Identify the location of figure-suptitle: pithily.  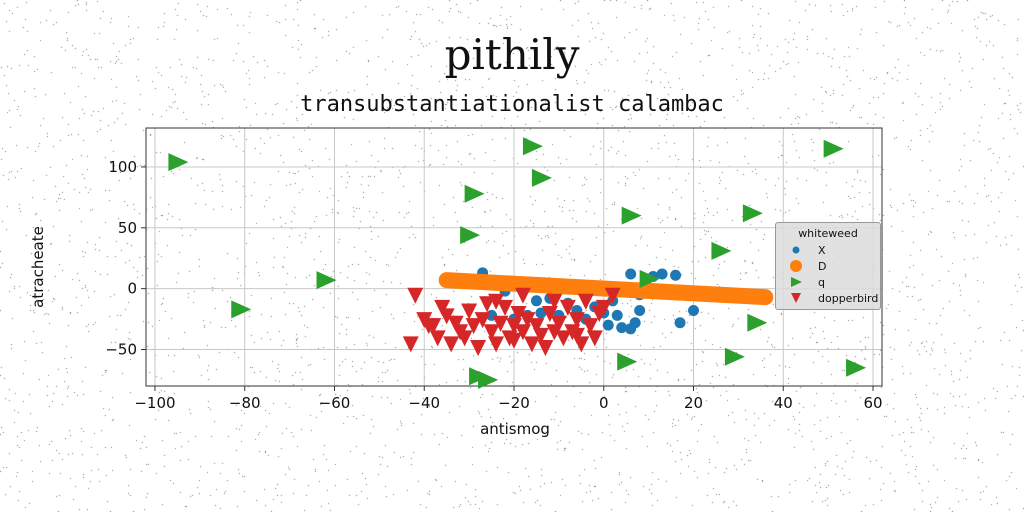
(512, 54).